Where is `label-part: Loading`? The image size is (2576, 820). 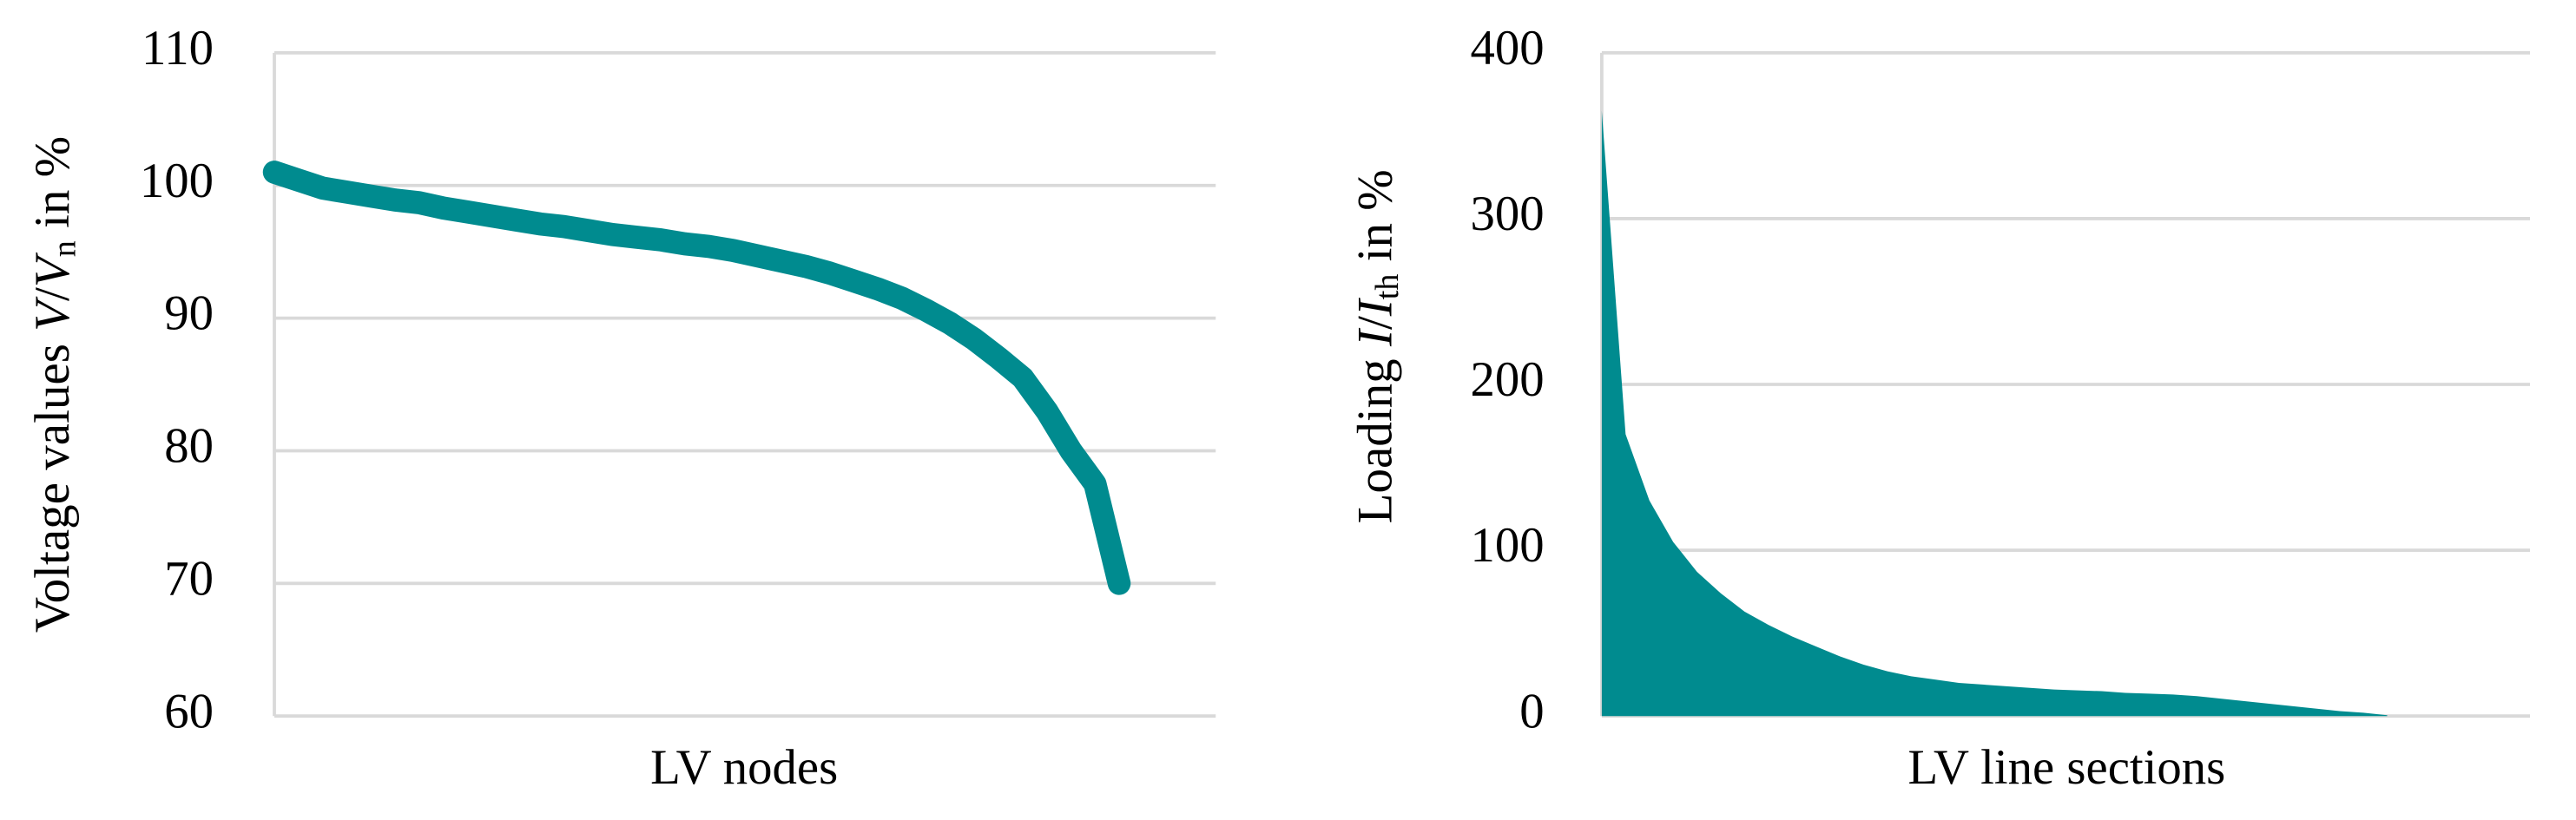 label-part: Loading is located at coordinates (1375, 434).